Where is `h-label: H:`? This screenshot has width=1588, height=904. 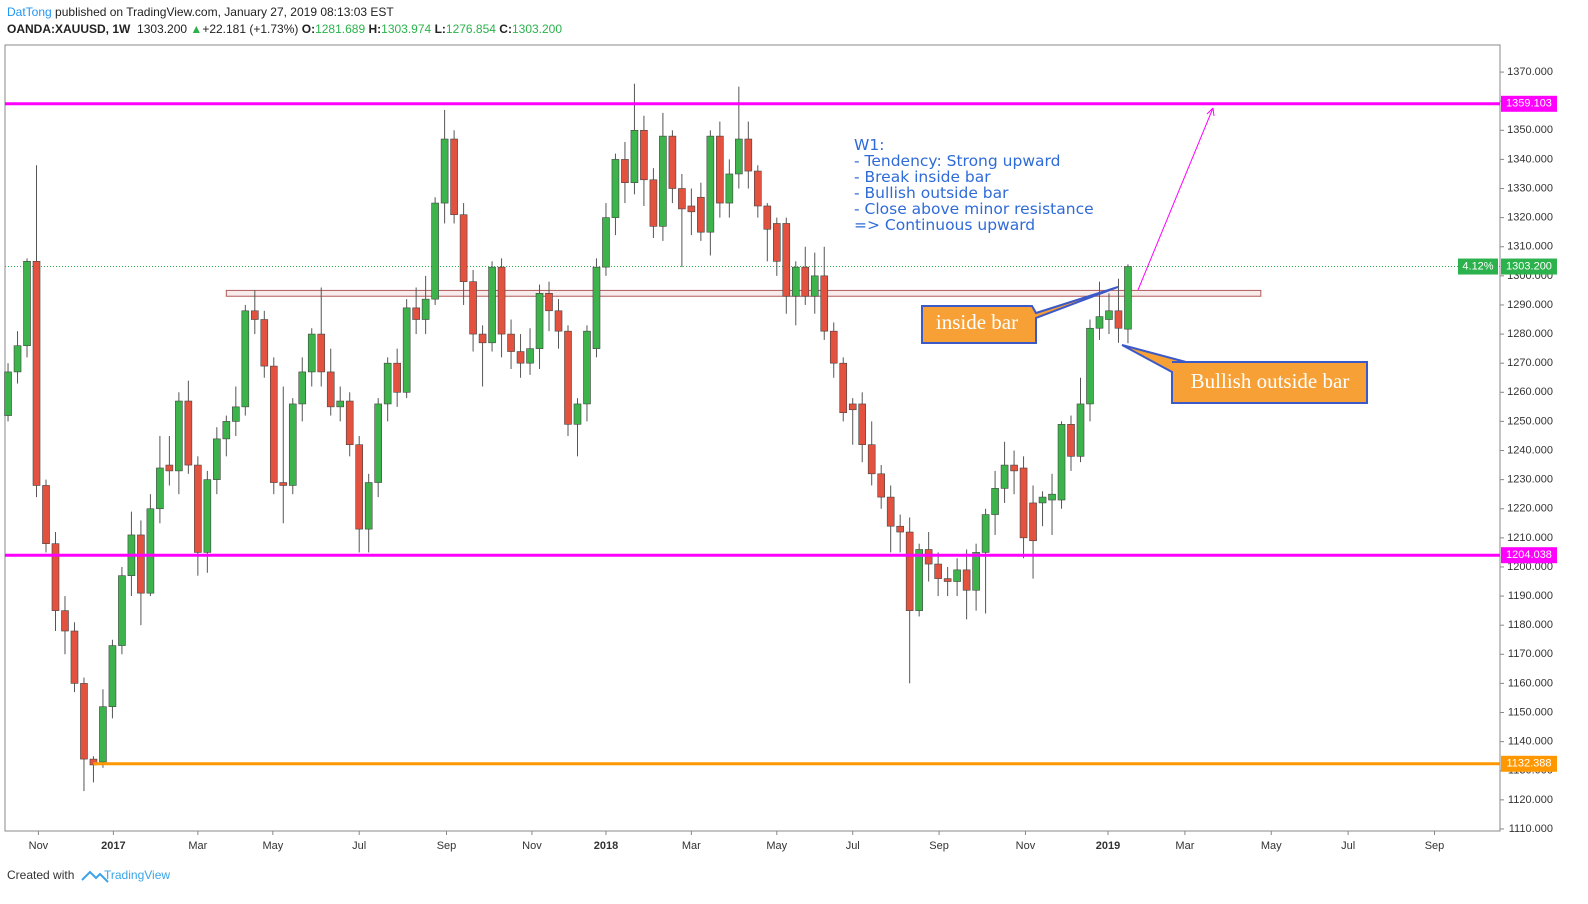
h-label: H: is located at coordinates (375, 29).